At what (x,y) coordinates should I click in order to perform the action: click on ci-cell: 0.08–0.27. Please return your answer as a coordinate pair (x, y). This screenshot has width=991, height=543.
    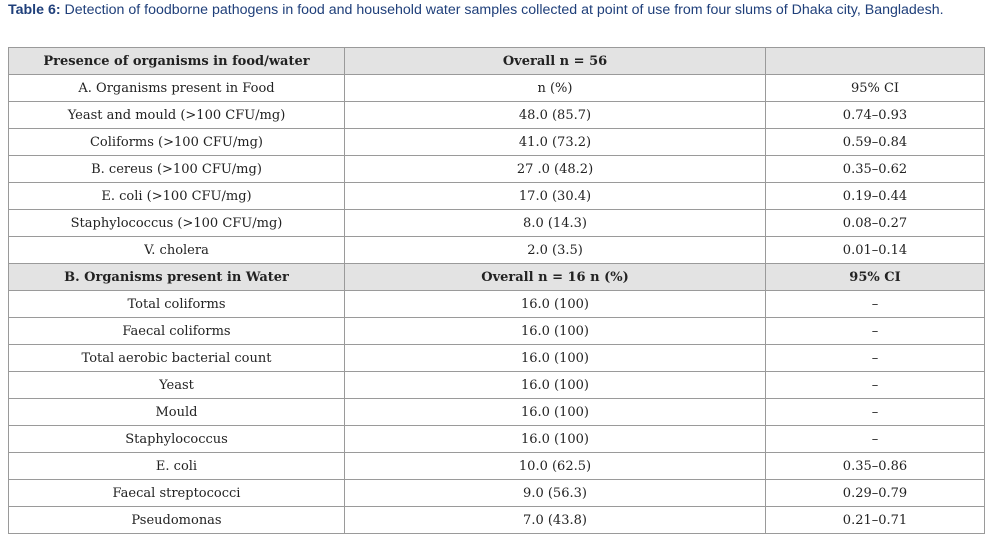
    Looking at the image, I should click on (875, 223).